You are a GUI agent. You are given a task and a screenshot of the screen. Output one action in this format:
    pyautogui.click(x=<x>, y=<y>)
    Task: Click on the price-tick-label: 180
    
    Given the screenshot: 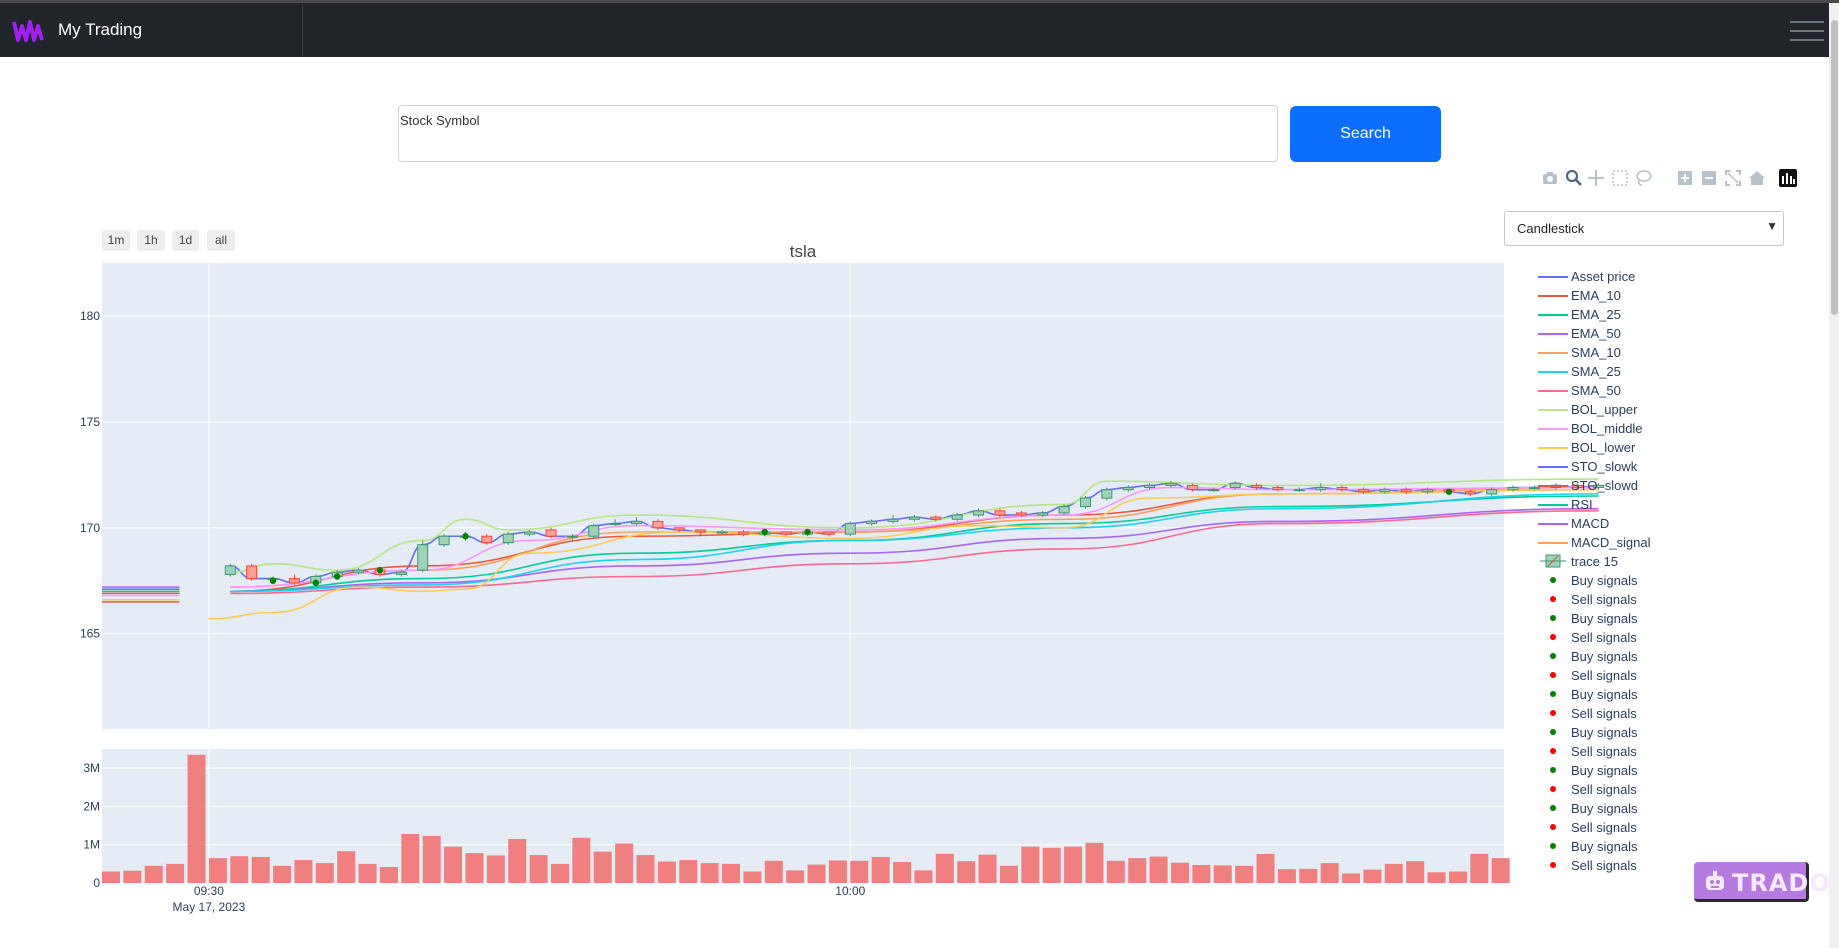 What is the action you would take?
    pyautogui.click(x=90, y=316)
    